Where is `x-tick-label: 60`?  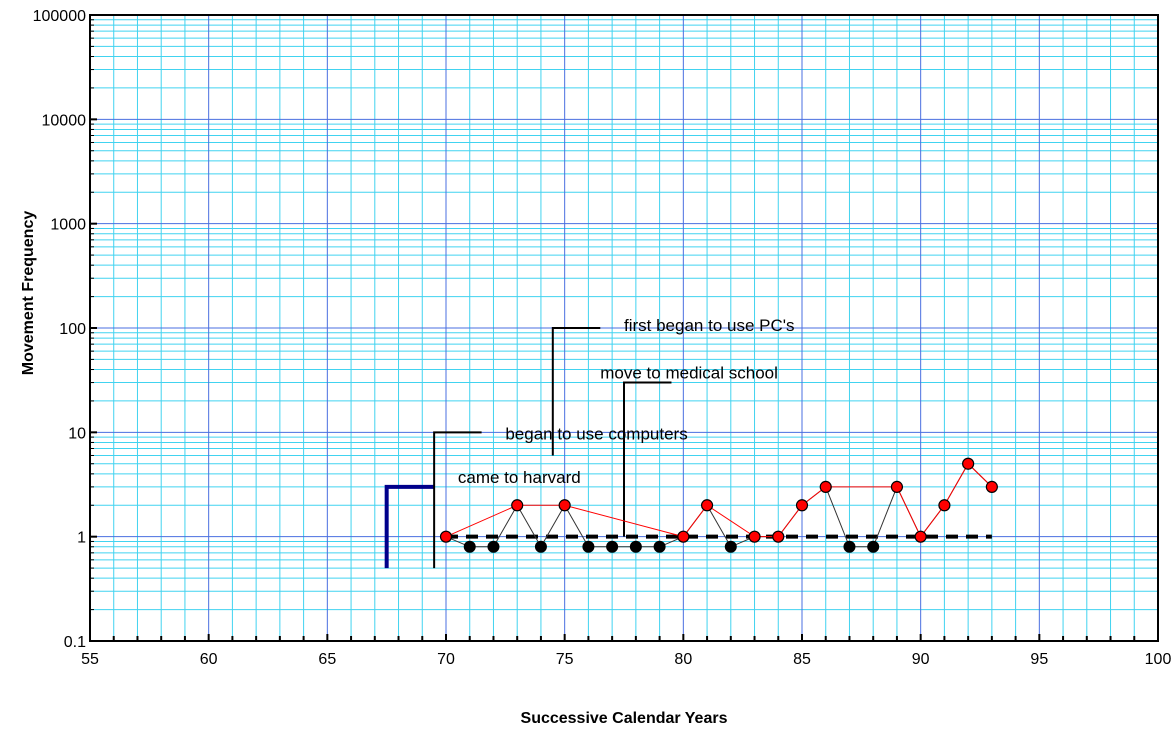
x-tick-label: 60 is located at coordinates (209, 659).